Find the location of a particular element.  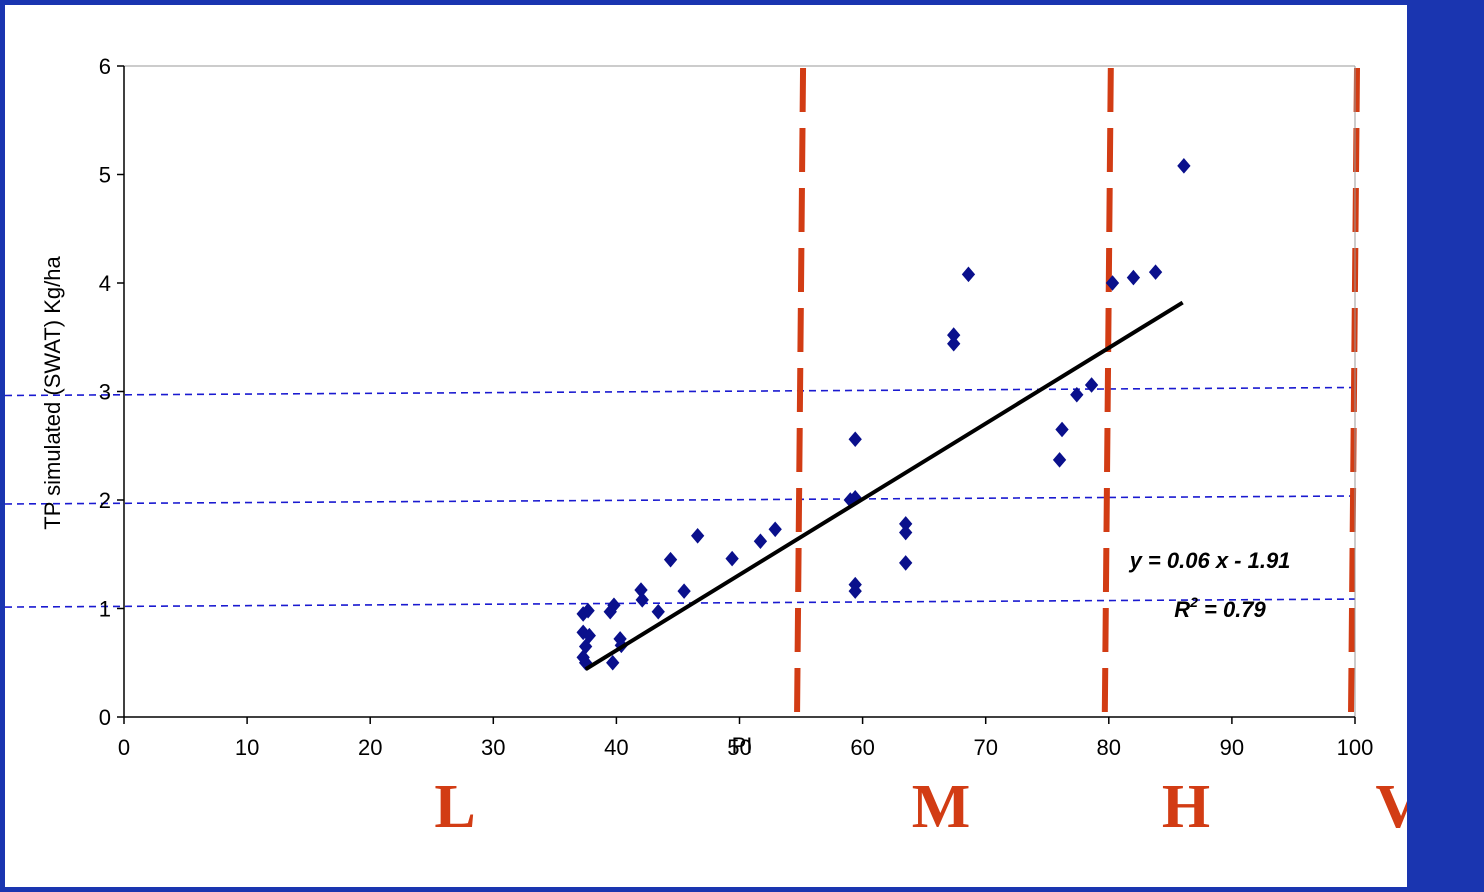

y-tick-label: 6 is located at coordinates (105, 66).